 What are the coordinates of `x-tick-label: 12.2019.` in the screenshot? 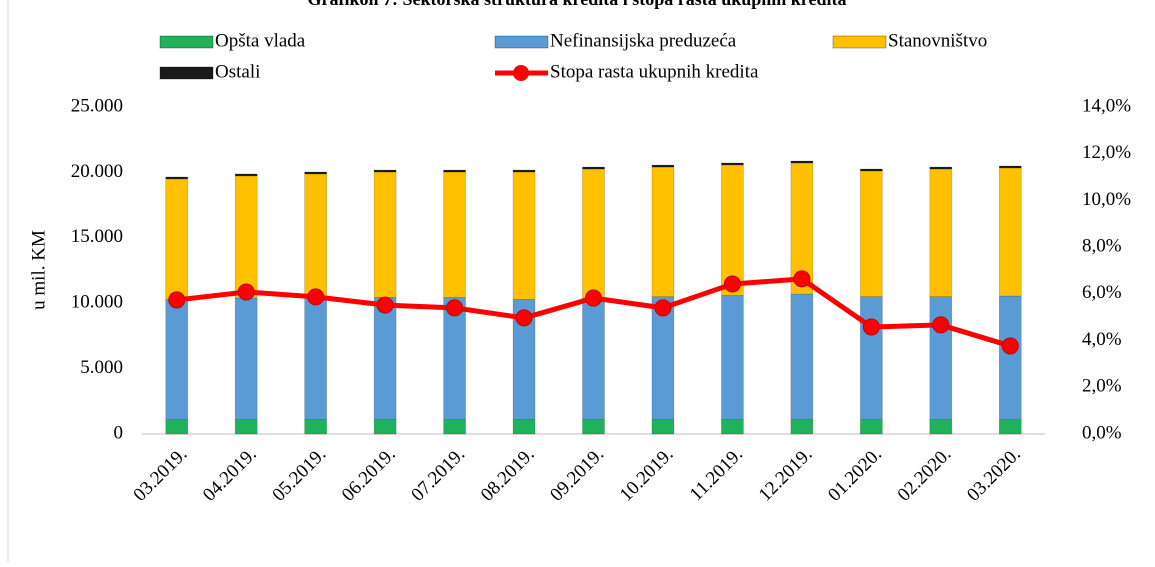 It's located at (786, 475).